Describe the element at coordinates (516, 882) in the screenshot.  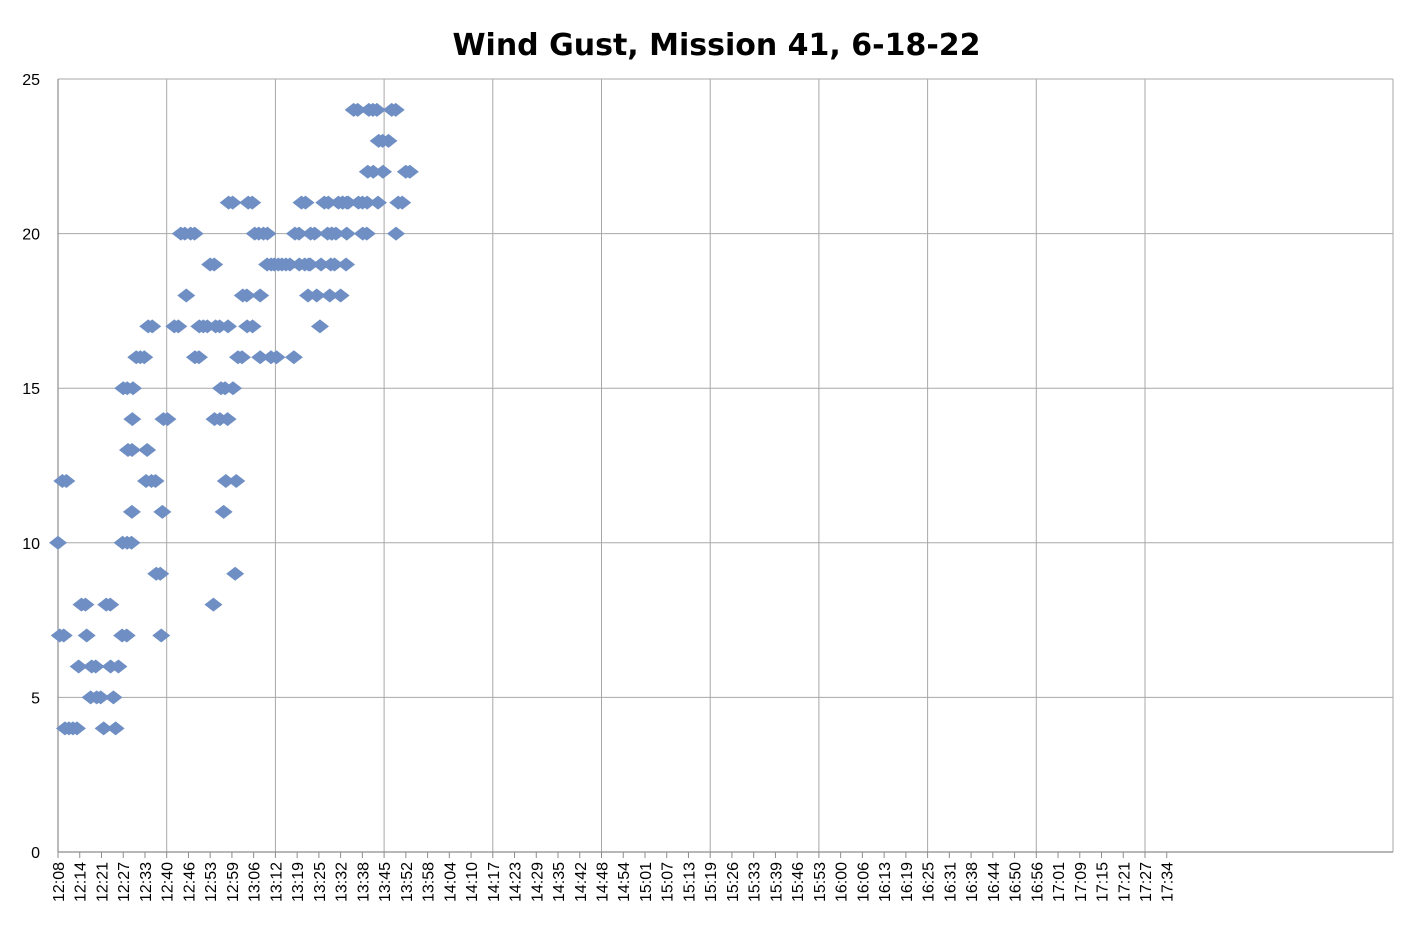
I see `x-tick-label: 14:23` at that location.